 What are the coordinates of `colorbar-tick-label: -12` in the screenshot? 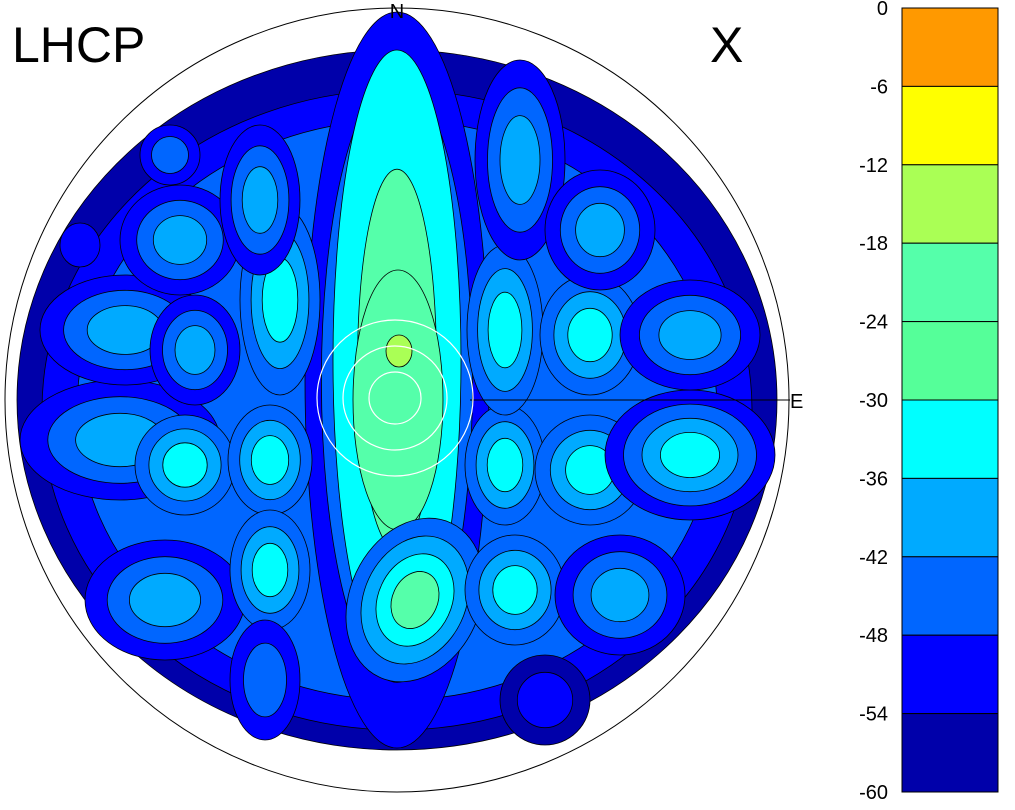 It's located at (873, 166).